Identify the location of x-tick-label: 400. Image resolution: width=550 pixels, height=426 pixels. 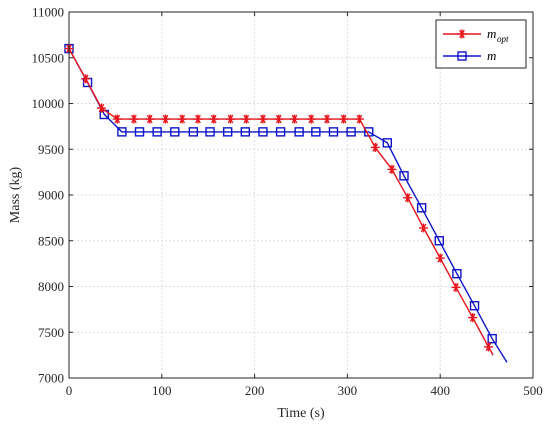
(440, 390).